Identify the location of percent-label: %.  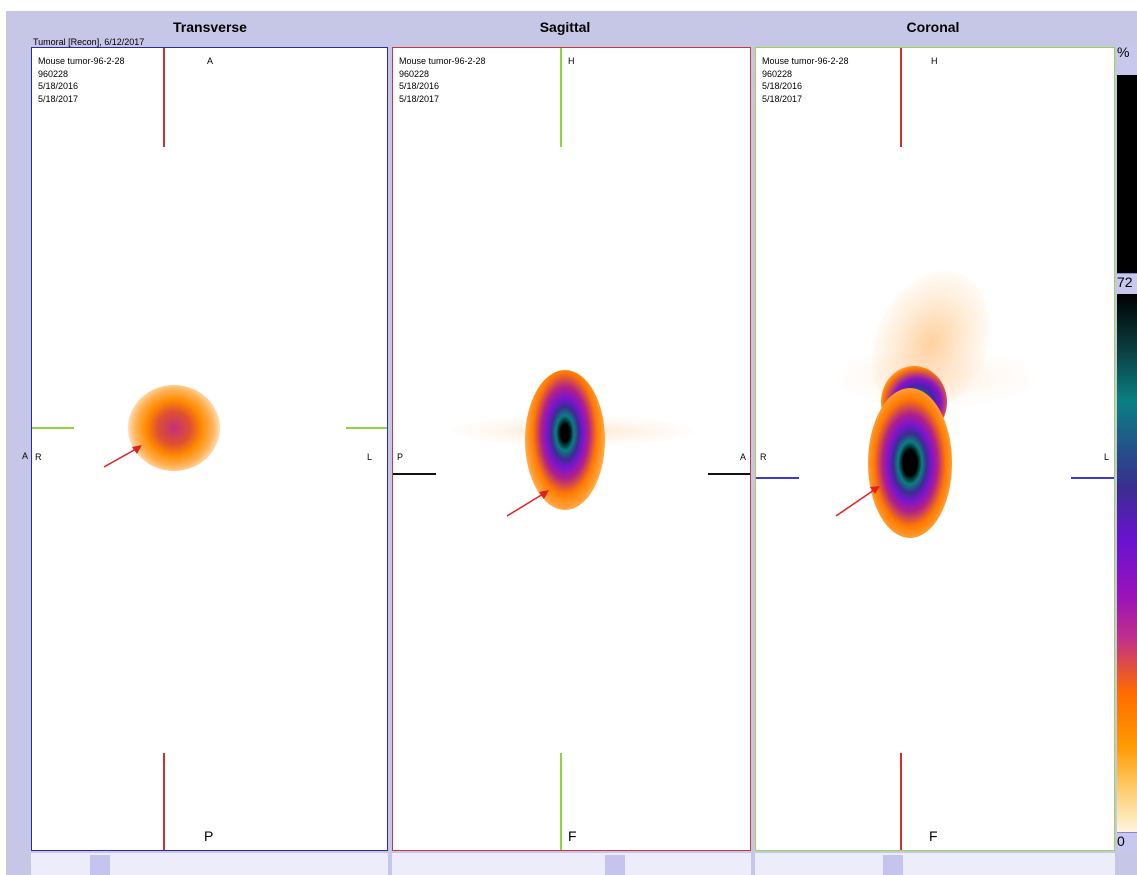
(1127, 59).